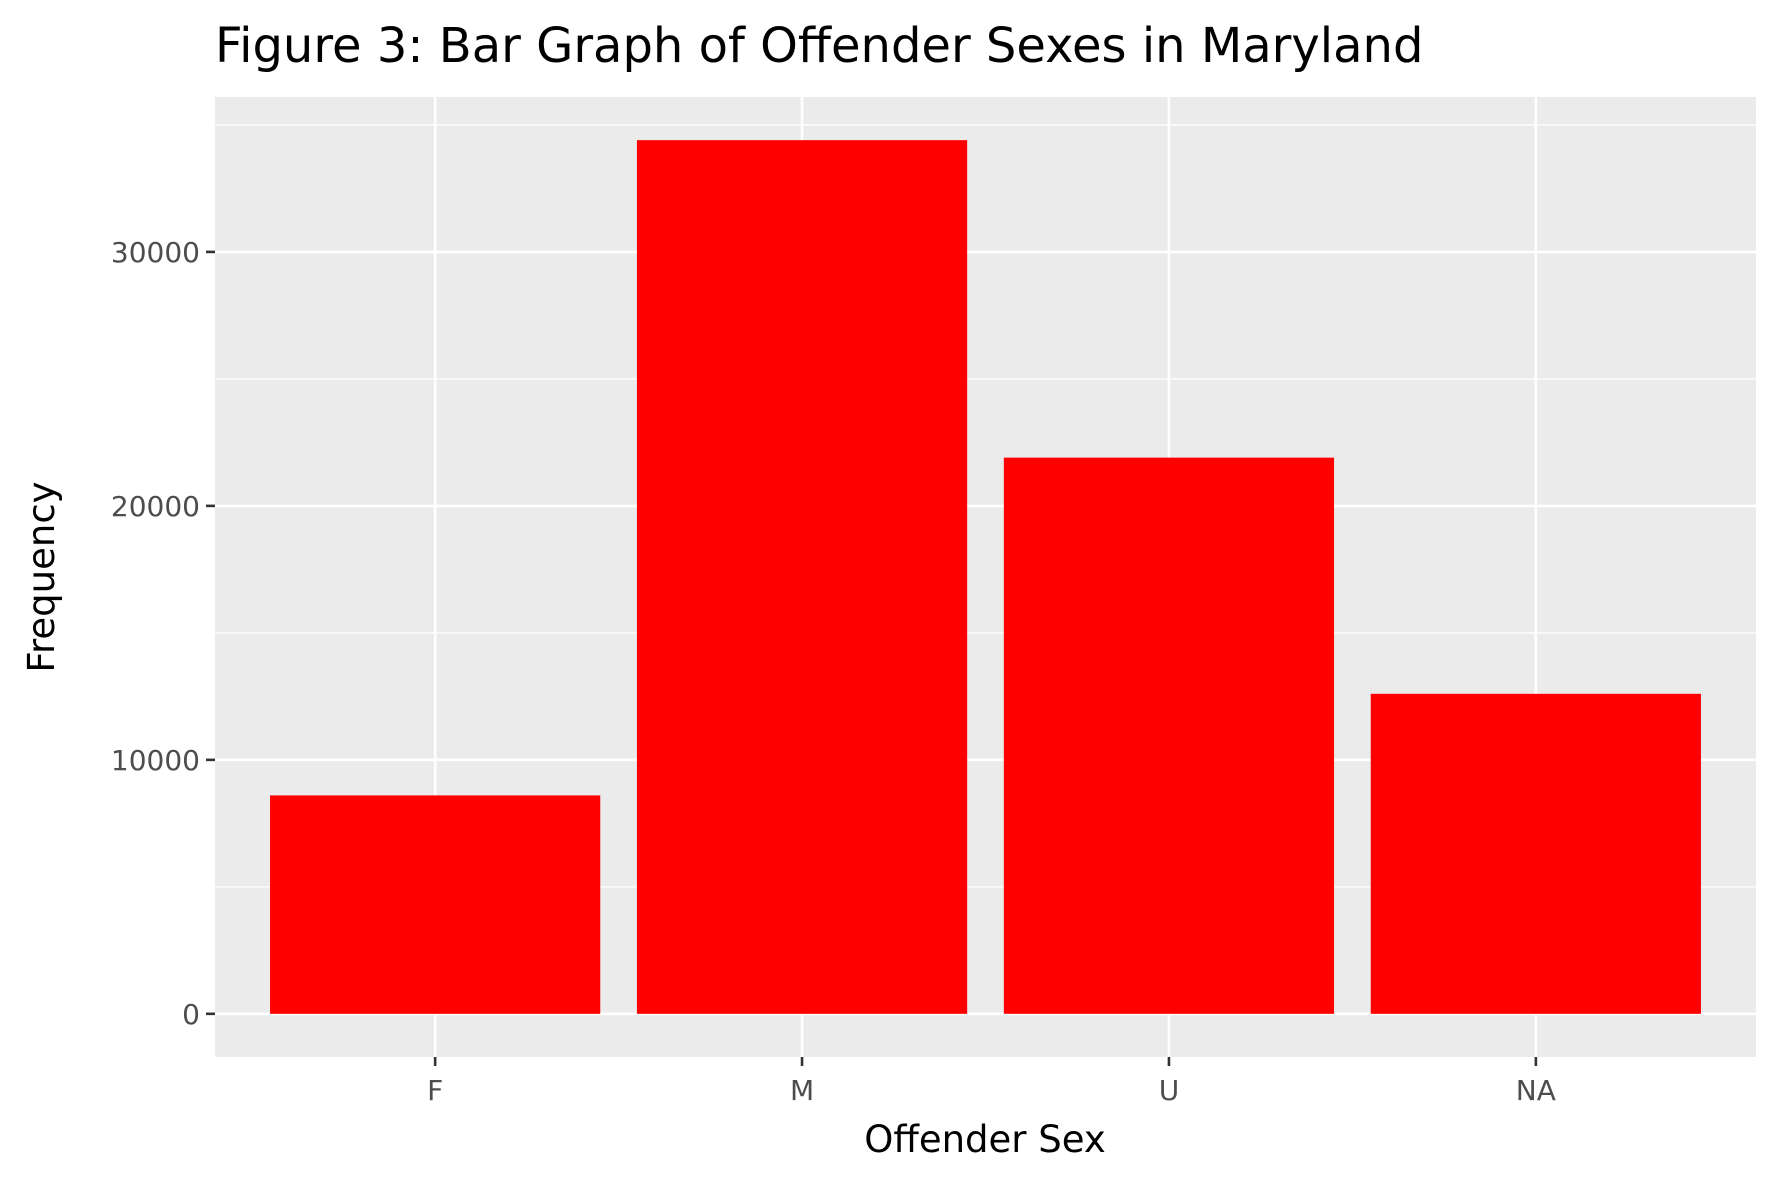 Image resolution: width=1771 pixels, height=1181 pixels. What do you see at coordinates (1169, 735) in the screenshot?
I see `bar-u` at bounding box center [1169, 735].